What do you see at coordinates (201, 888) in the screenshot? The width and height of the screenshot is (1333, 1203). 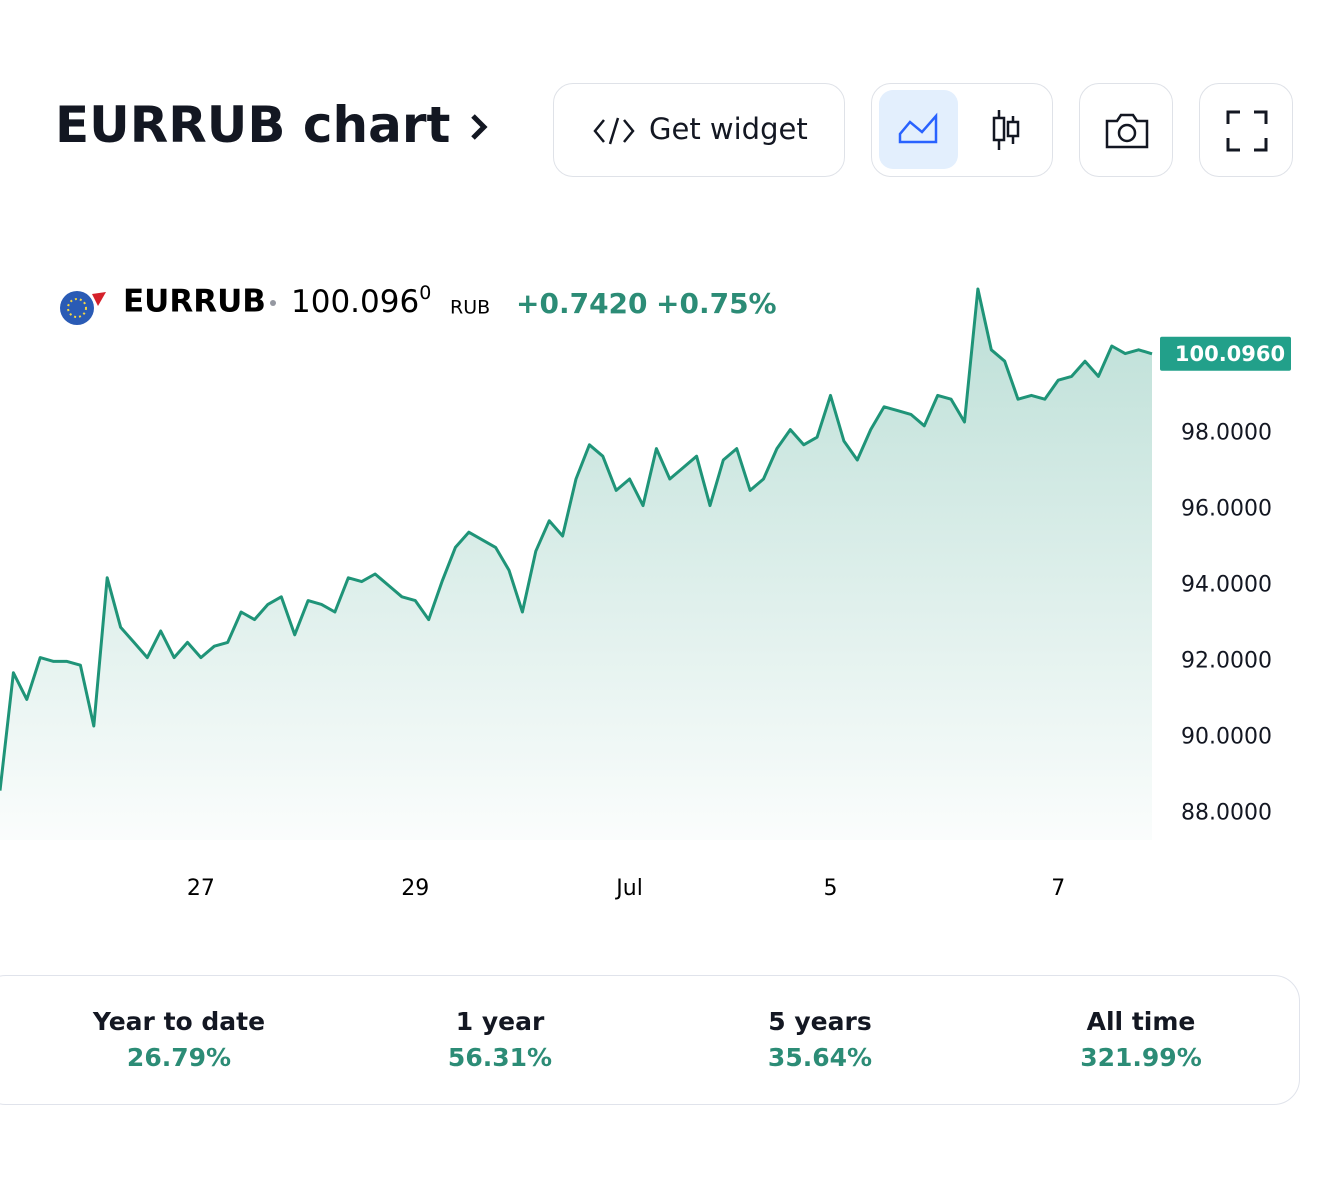 I see `x-tick-label: 27` at bounding box center [201, 888].